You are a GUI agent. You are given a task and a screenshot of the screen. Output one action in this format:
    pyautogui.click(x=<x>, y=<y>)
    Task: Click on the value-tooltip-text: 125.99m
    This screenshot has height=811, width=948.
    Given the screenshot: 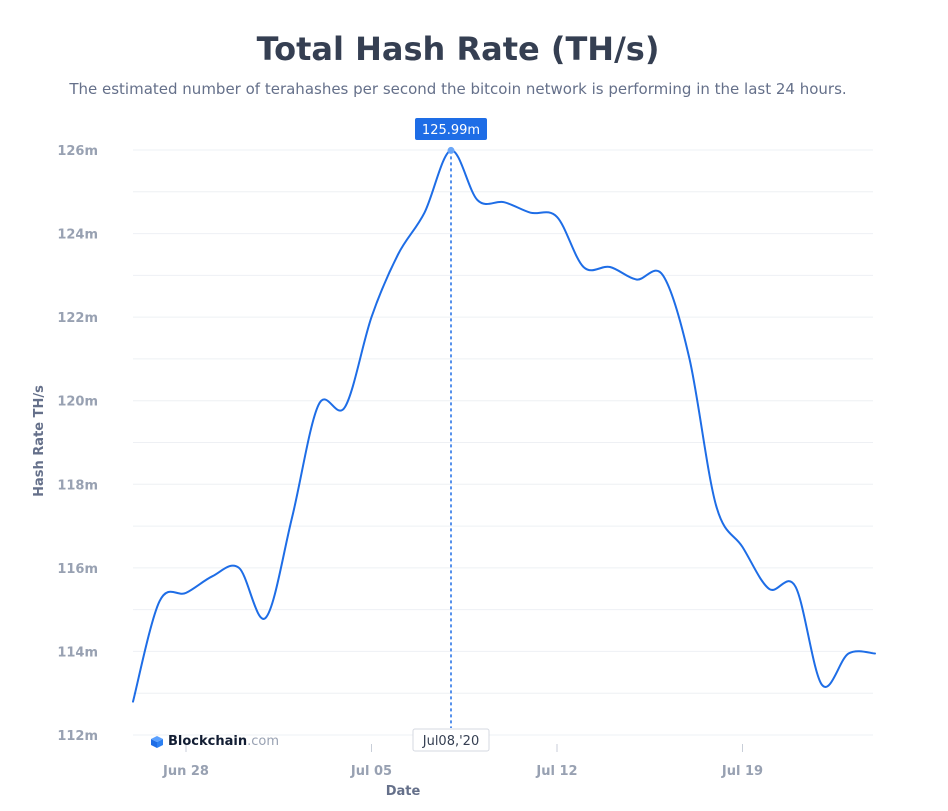 What is the action you would take?
    pyautogui.click(x=451, y=130)
    